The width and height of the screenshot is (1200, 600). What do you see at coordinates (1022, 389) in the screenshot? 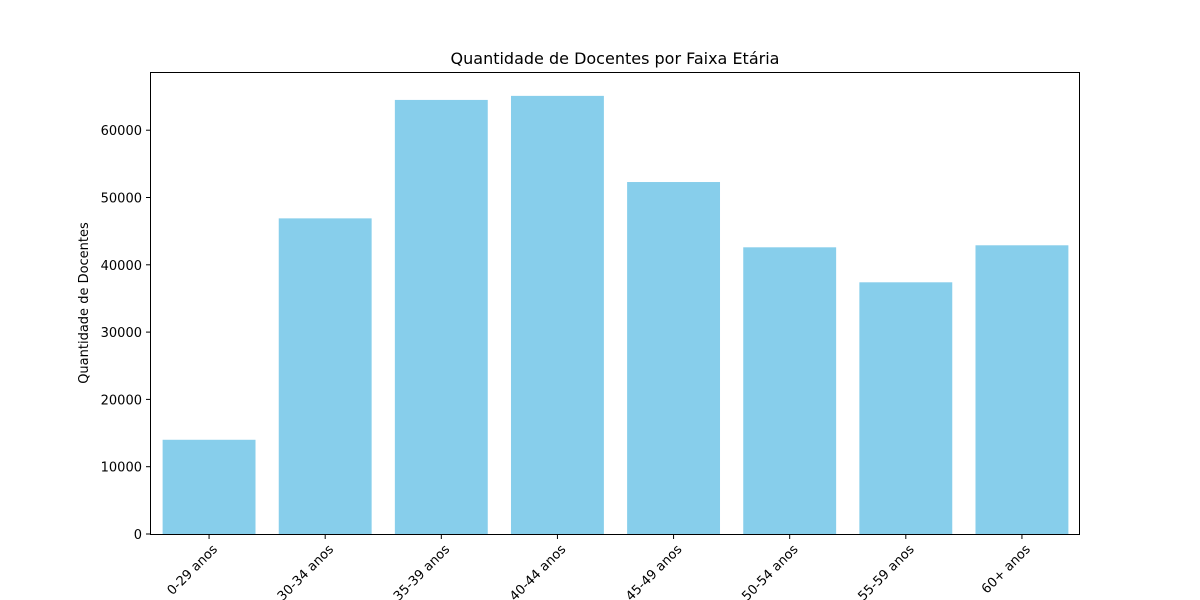
I see `bar-60-anos` at bounding box center [1022, 389].